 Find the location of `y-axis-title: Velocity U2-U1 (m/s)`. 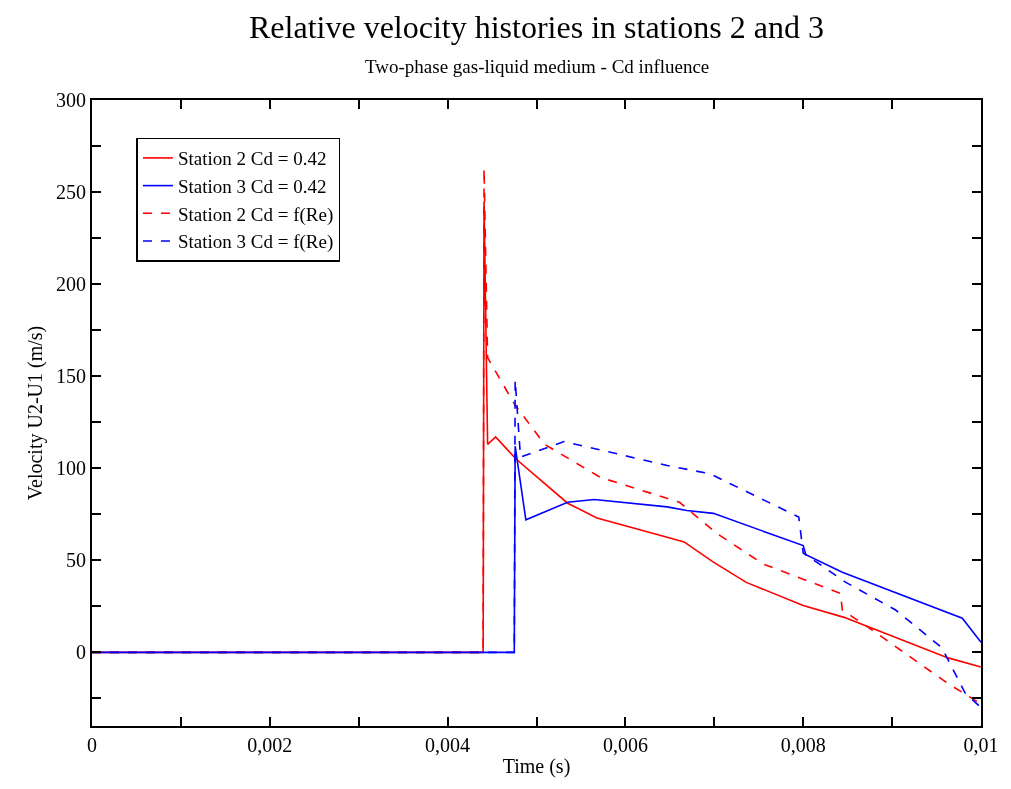

y-axis-title: Velocity U2-U1 (m/s) is located at coordinates (35, 413).